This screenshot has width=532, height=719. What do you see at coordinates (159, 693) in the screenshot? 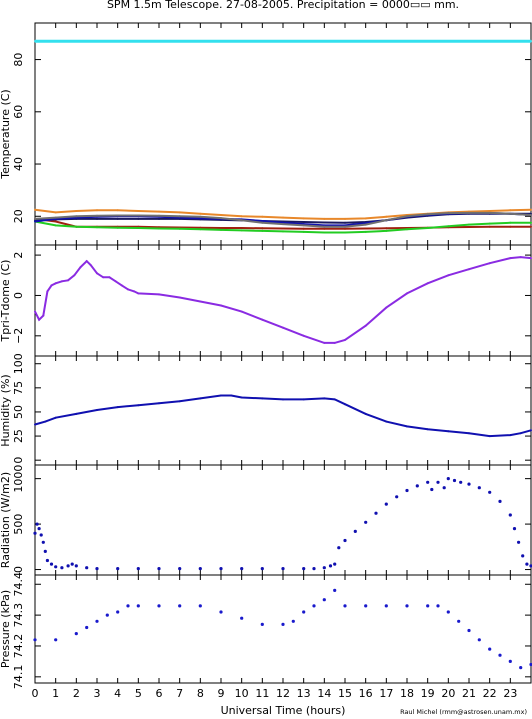
I see `x-tick-label: 6` at bounding box center [159, 693].